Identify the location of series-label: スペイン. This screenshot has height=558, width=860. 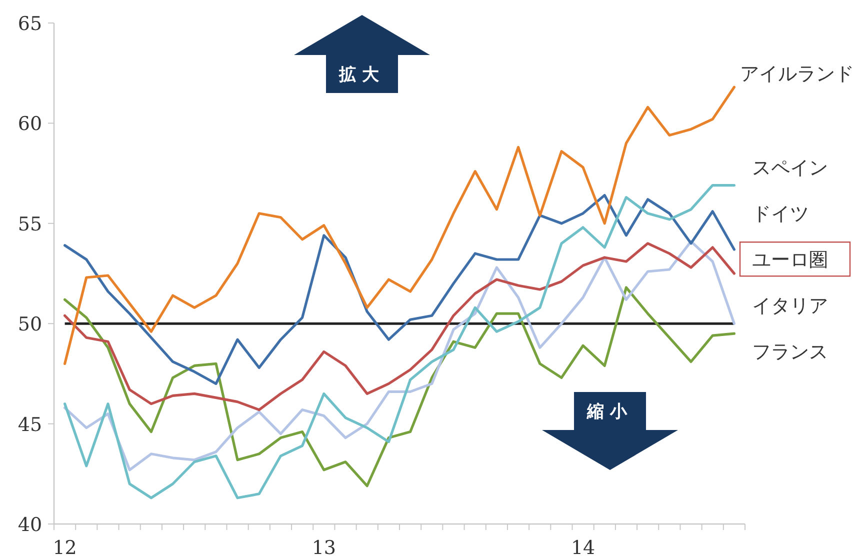
(790, 168).